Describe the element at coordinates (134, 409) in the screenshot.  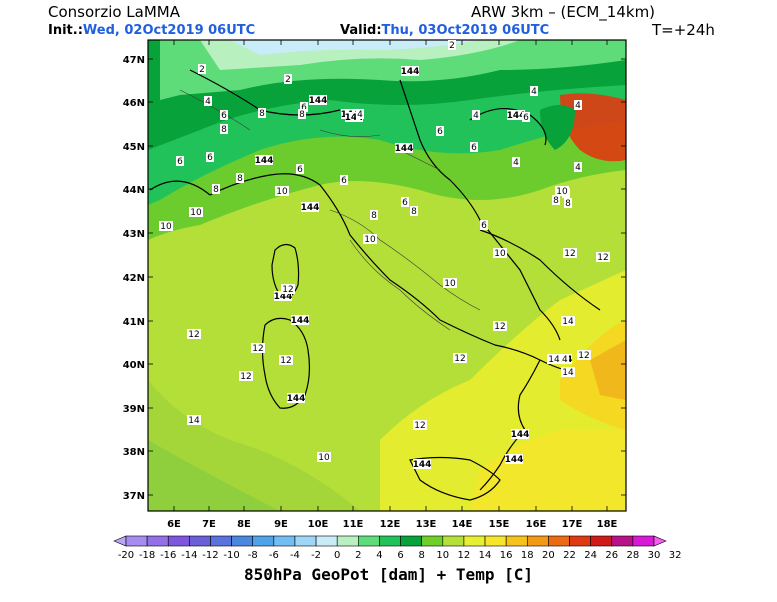
I see `lat-label: 39N` at that location.